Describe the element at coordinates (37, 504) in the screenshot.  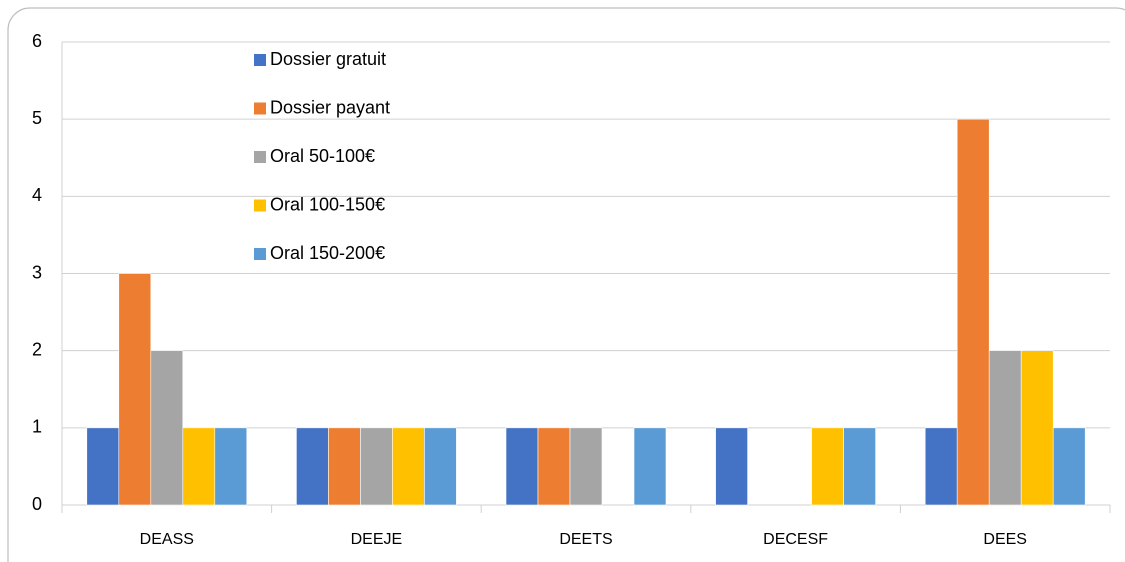
I see `y-tick-label: 0` at that location.